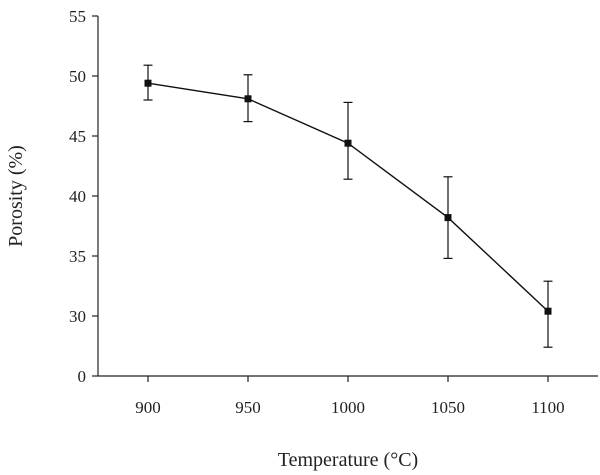 Image resolution: width=600 pixels, height=475 pixels. What do you see at coordinates (82, 376) in the screenshot?
I see `y-tick-label-0: 0` at bounding box center [82, 376].